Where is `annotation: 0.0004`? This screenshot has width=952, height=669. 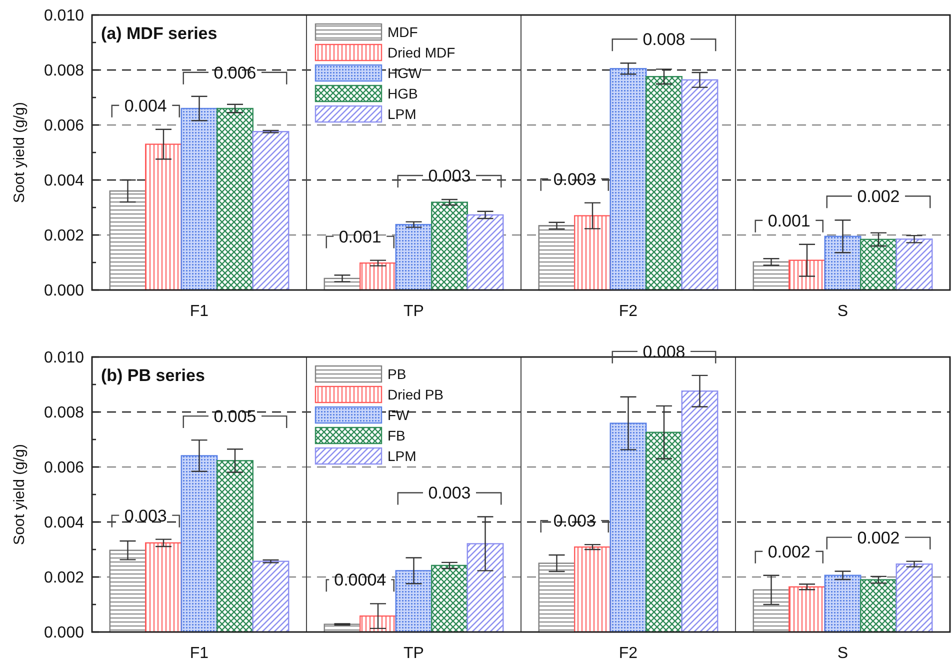 annotation: 0.0004 is located at coordinates (360, 580).